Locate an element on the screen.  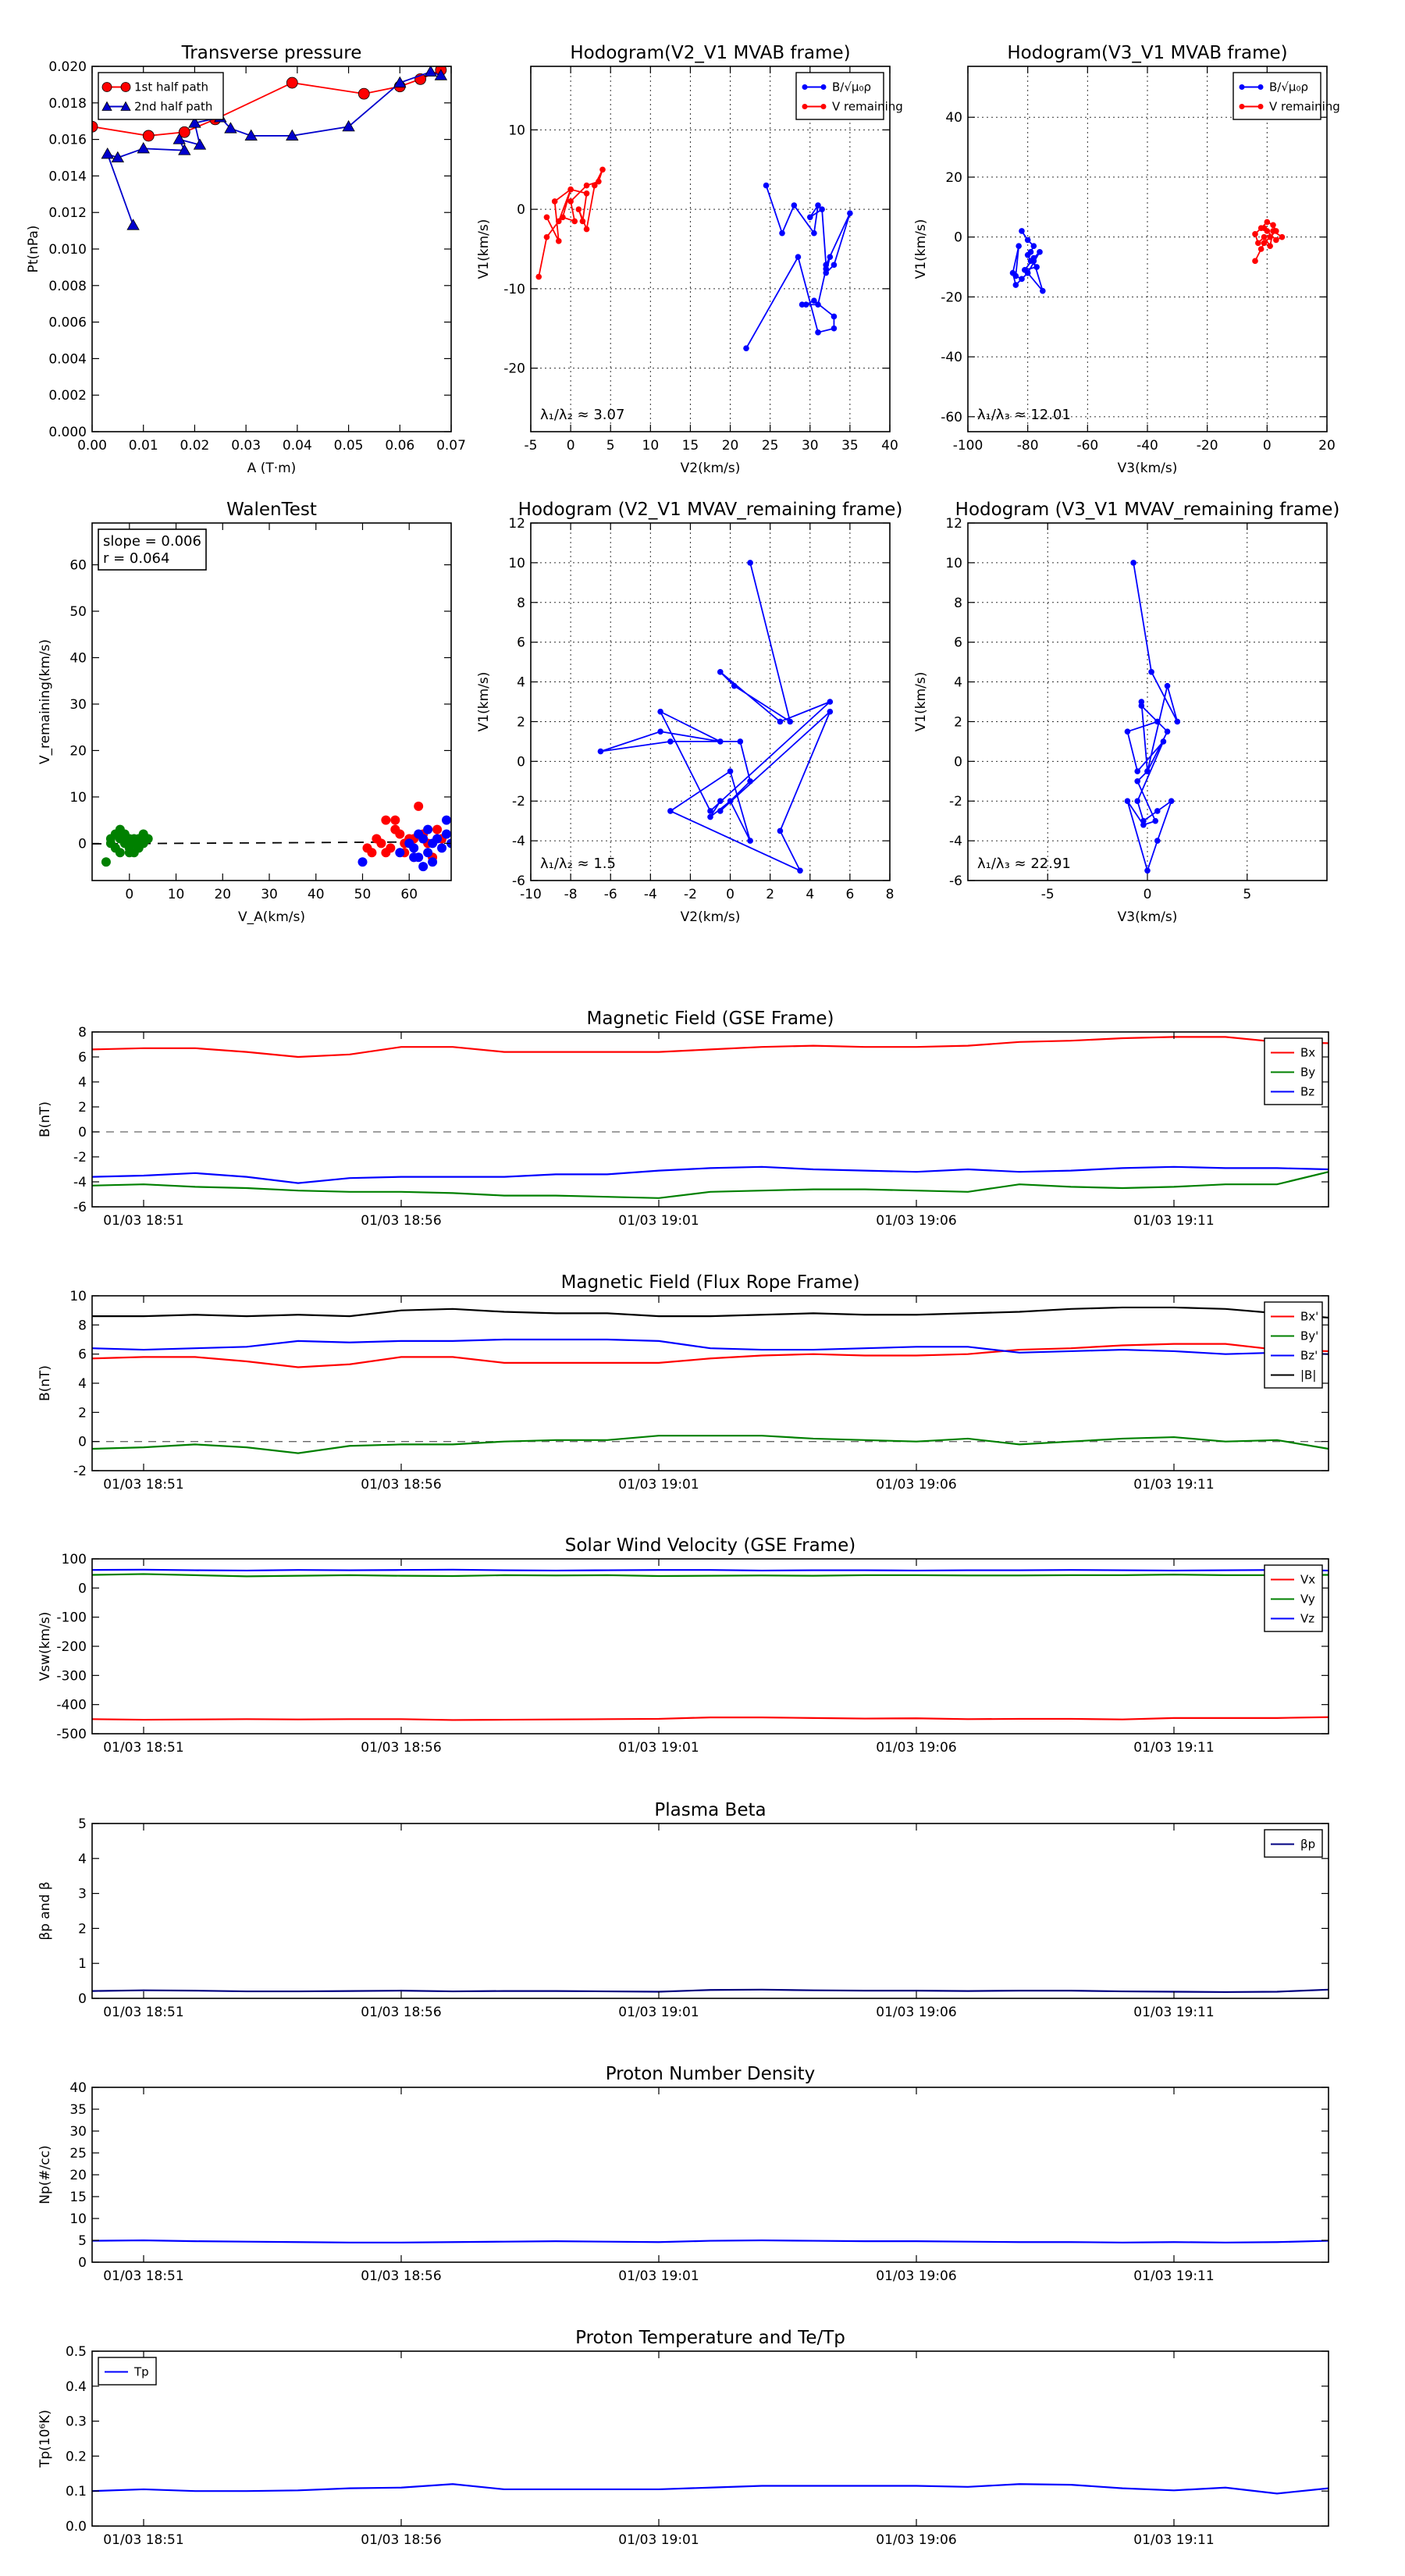
chart-title: Proton Number Density is located at coordinates (711, 2074).